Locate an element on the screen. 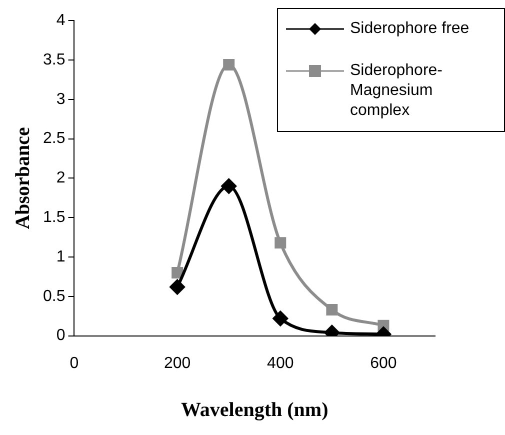 This screenshot has height=435, width=505. y-tick-label: 3.5 is located at coordinates (54, 59).